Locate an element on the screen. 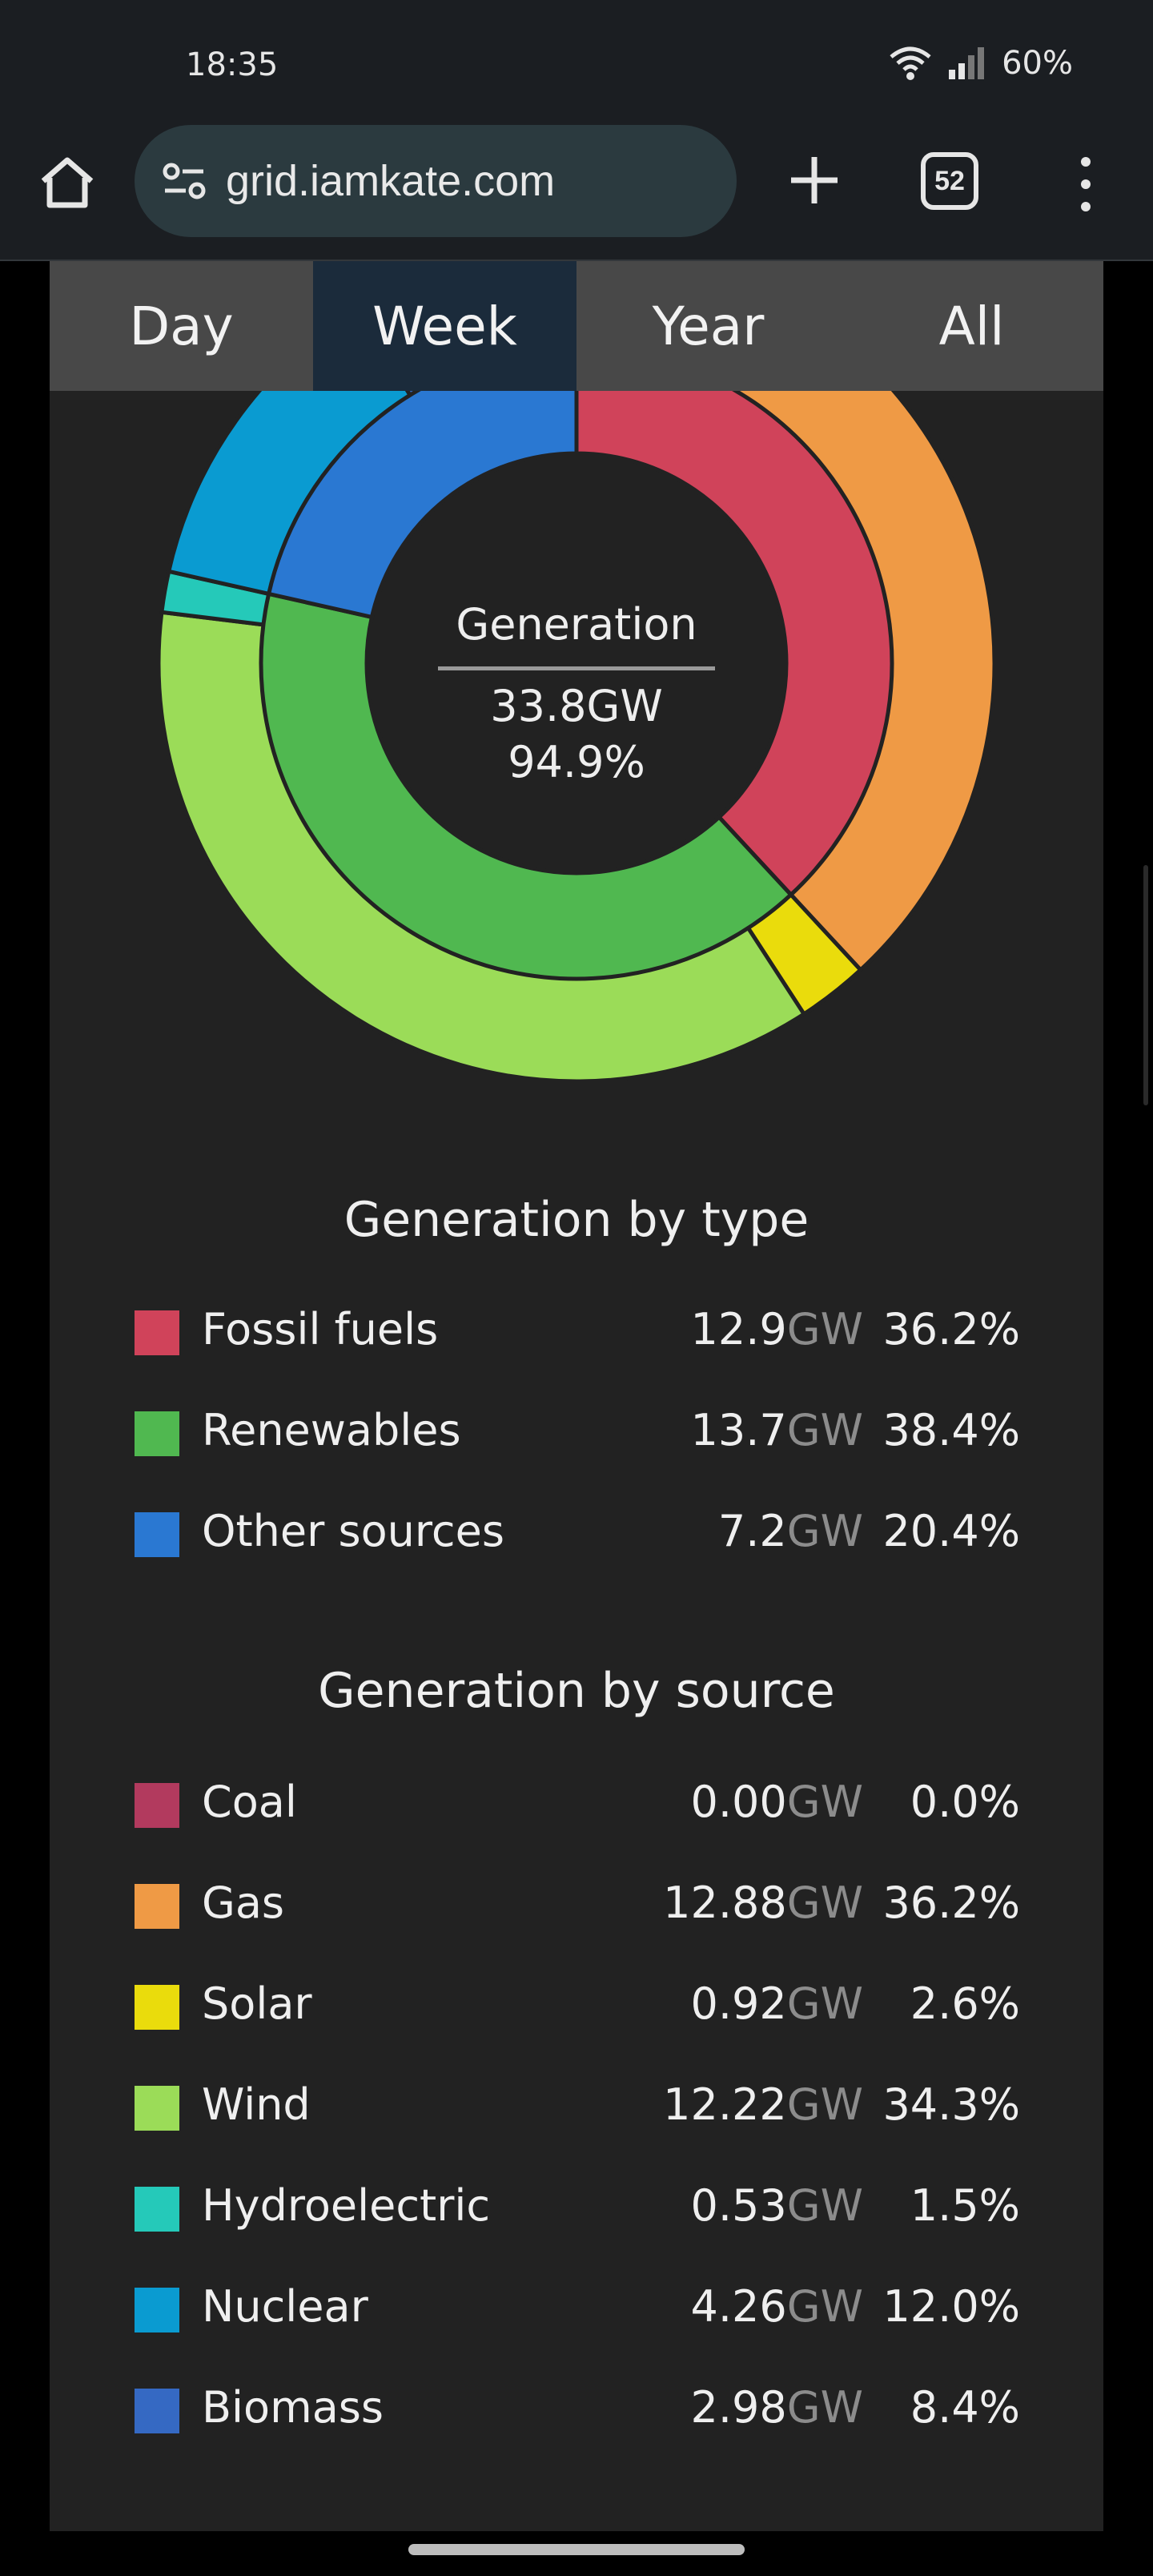 The image size is (1153, 2576). value-number: 0.00 is located at coordinates (738, 1802).